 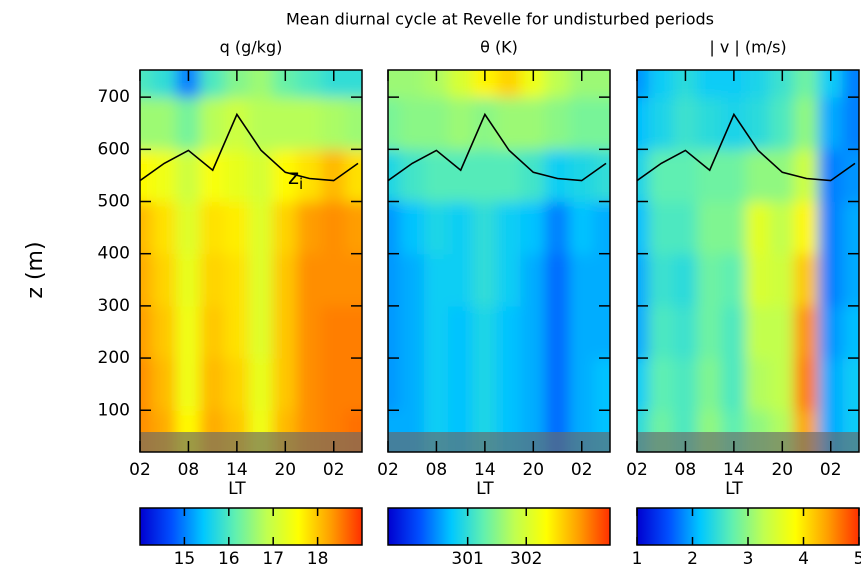 I want to click on x-axis-label: LT, so click(x=237, y=489).